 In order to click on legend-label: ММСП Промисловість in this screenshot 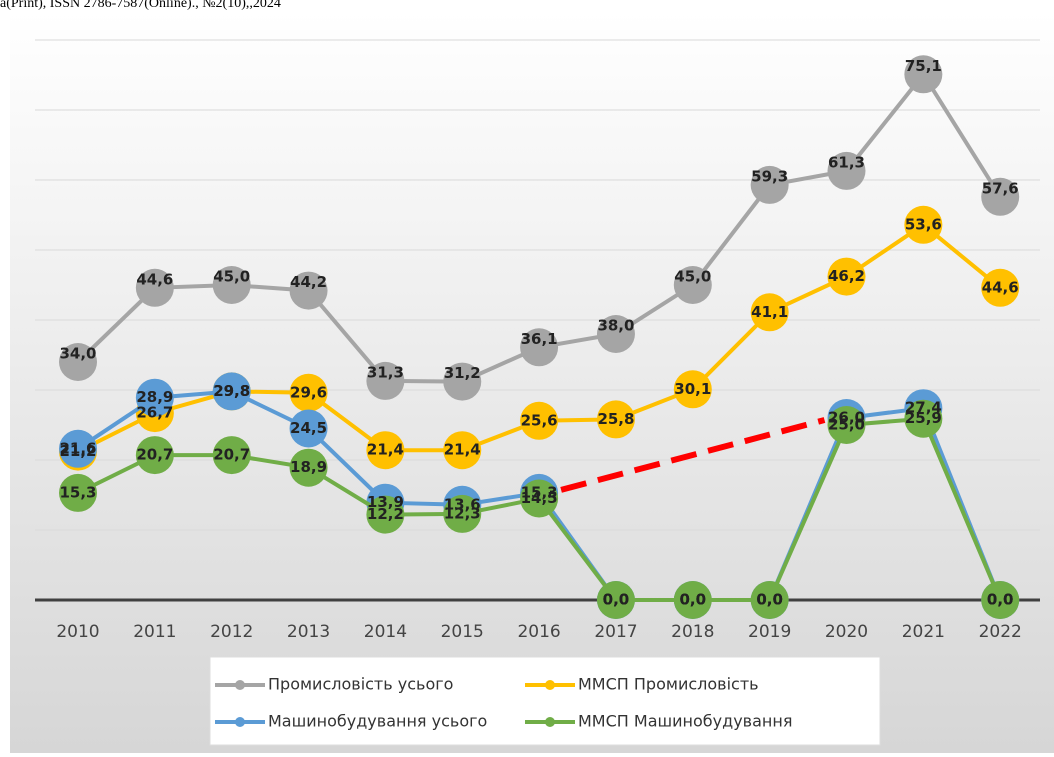, I will do `click(668, 684)`.